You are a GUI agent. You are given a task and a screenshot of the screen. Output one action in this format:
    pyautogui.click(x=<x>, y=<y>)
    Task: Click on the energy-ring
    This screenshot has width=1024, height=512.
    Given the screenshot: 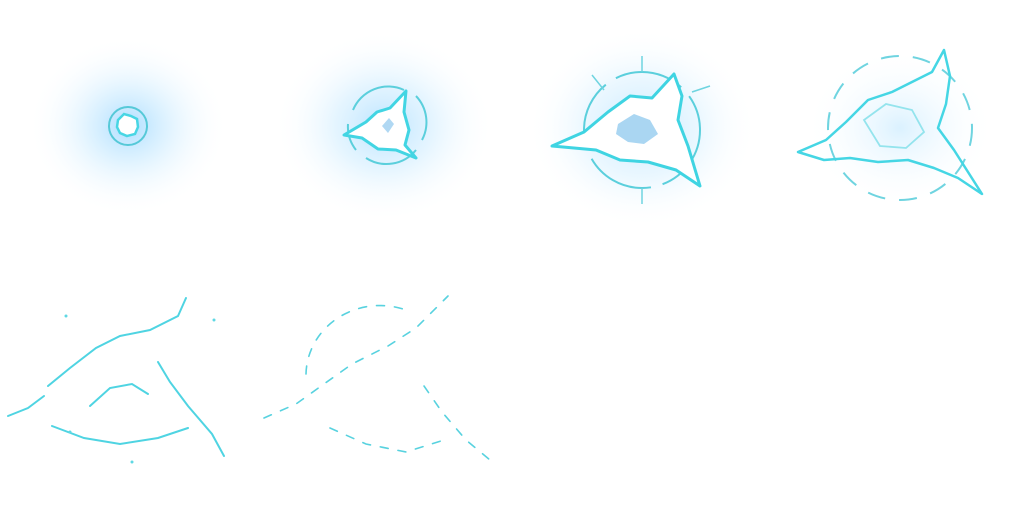 What is the action you would take?
    pyautogui.click(x=128, y=126)
    